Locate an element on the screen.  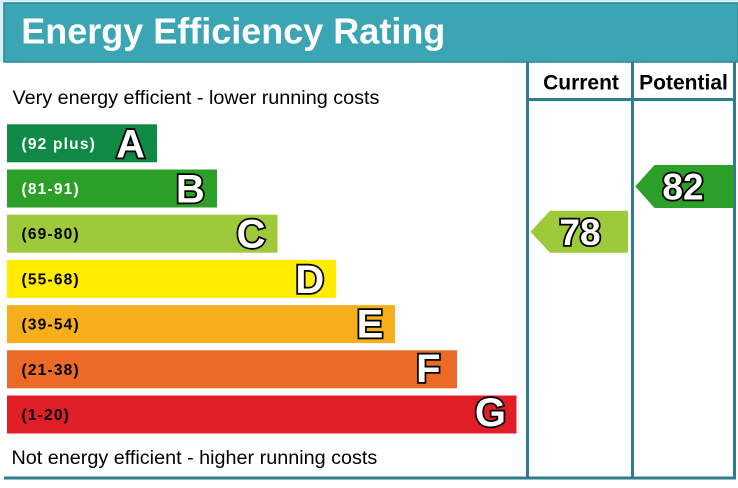
svg-text: 82 is located at coordinates (682, 187).